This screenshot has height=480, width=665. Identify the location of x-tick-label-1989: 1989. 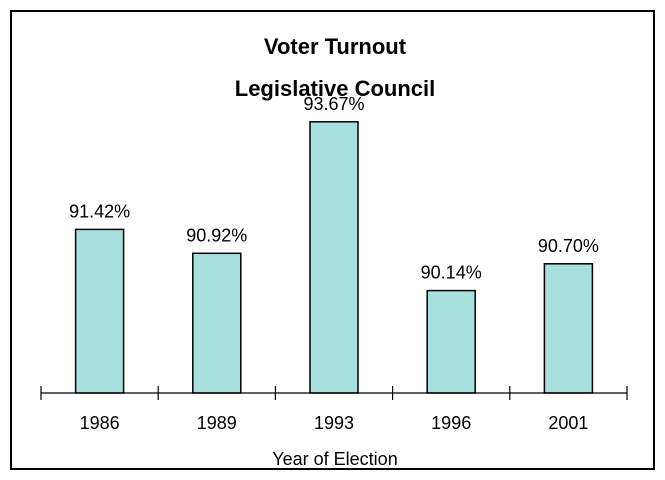
(217, 423).